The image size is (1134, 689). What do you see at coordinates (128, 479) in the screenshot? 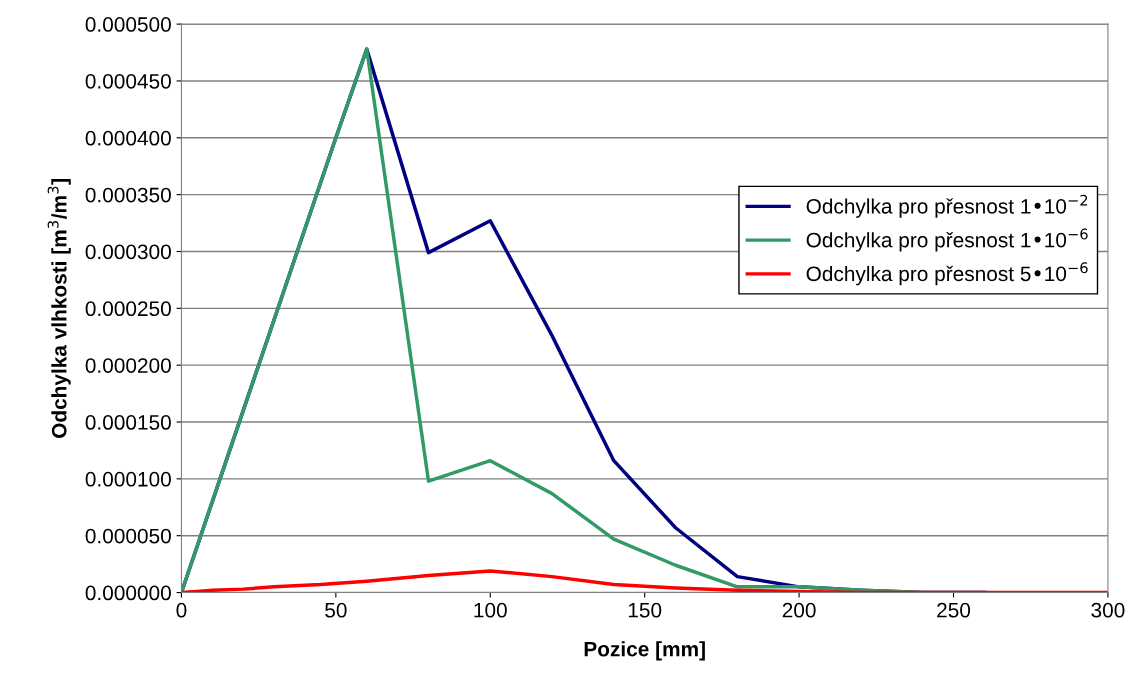
I see `y-tick-label: 0.000100` at bounding box center [128, 479].